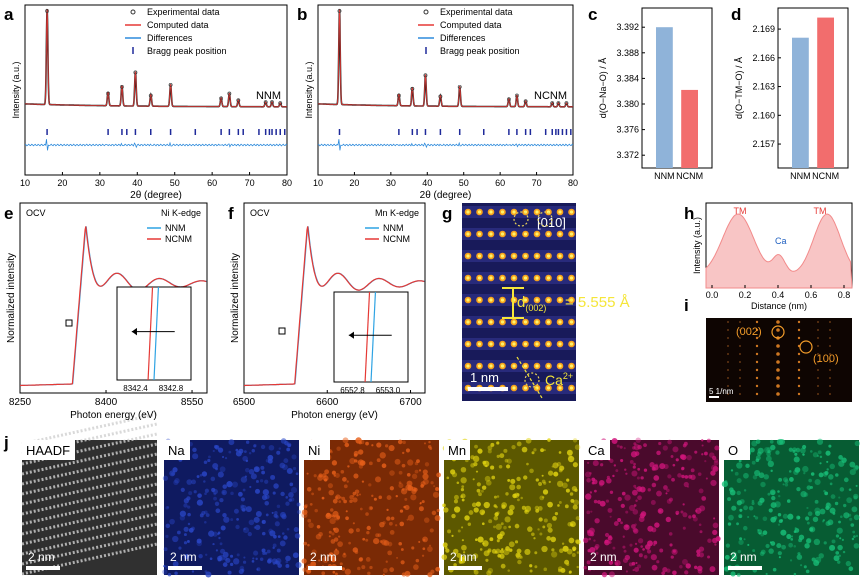 Image resolution: width=860 pixels, height=579 pixels. Describe the element at coordinates (6, 442) in the screenshot. I see `panel-label-j: j` at that location.